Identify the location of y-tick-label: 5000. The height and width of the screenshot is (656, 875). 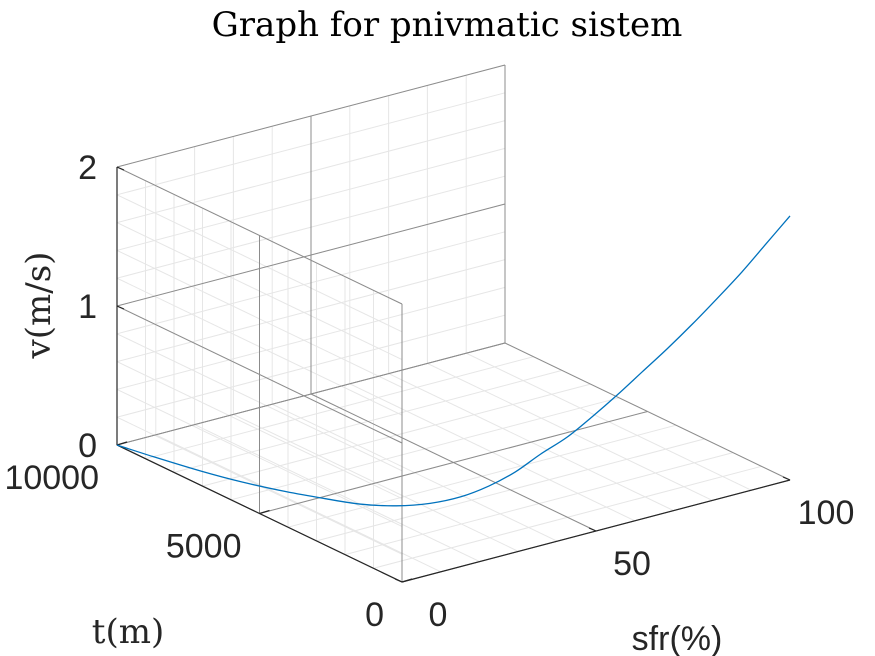
(204, 547).